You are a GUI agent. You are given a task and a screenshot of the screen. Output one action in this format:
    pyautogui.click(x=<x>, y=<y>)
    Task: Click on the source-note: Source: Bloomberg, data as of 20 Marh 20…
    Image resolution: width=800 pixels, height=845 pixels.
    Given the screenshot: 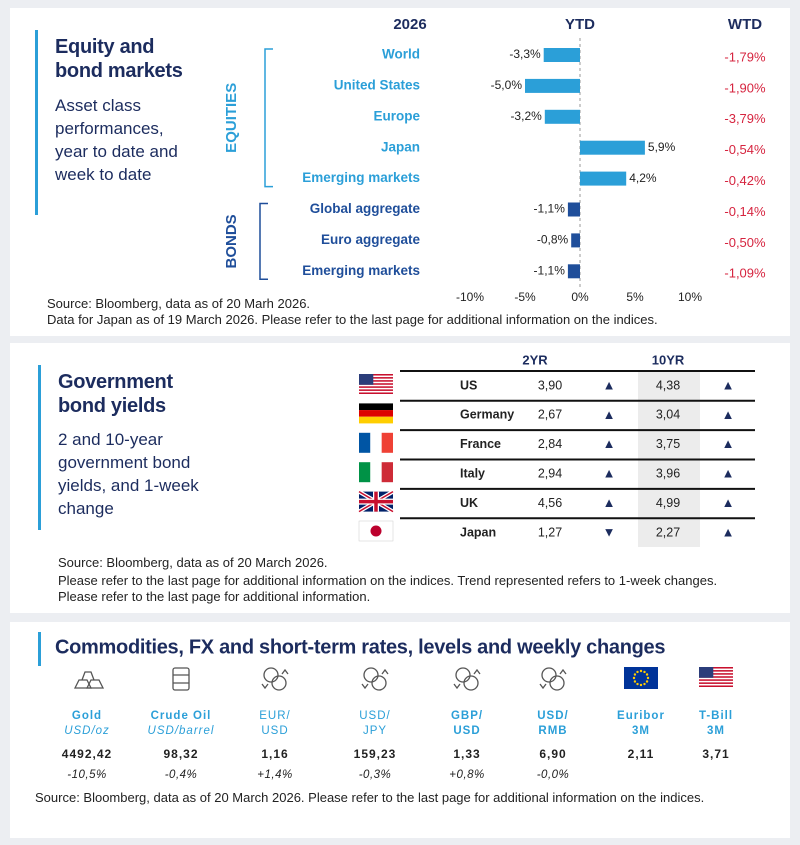 What is the action you would take?
    pyautogui.click(x=179, y=303)
    